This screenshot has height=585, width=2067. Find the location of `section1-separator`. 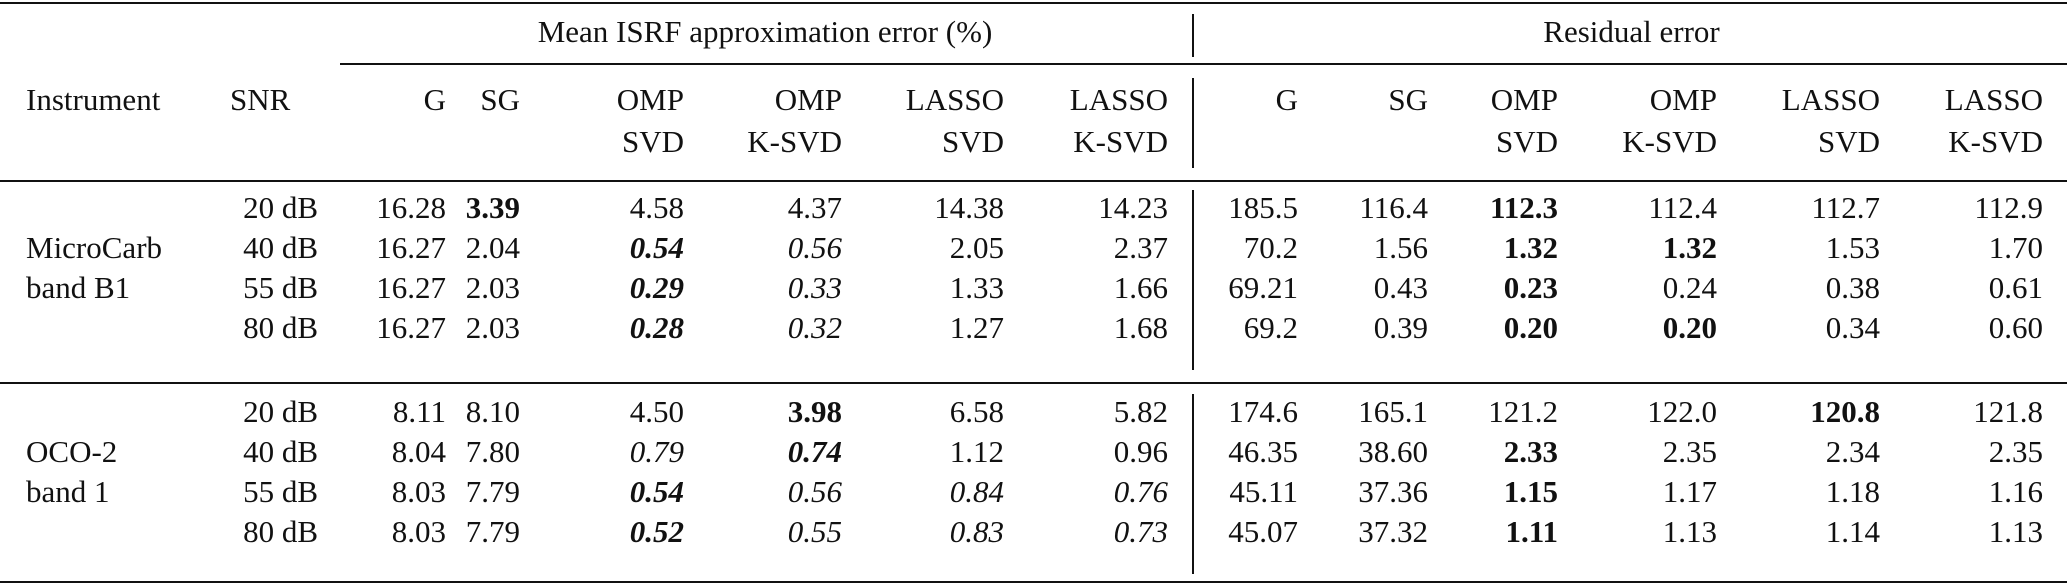

section1-separator is located at coordinates (1193, 280).